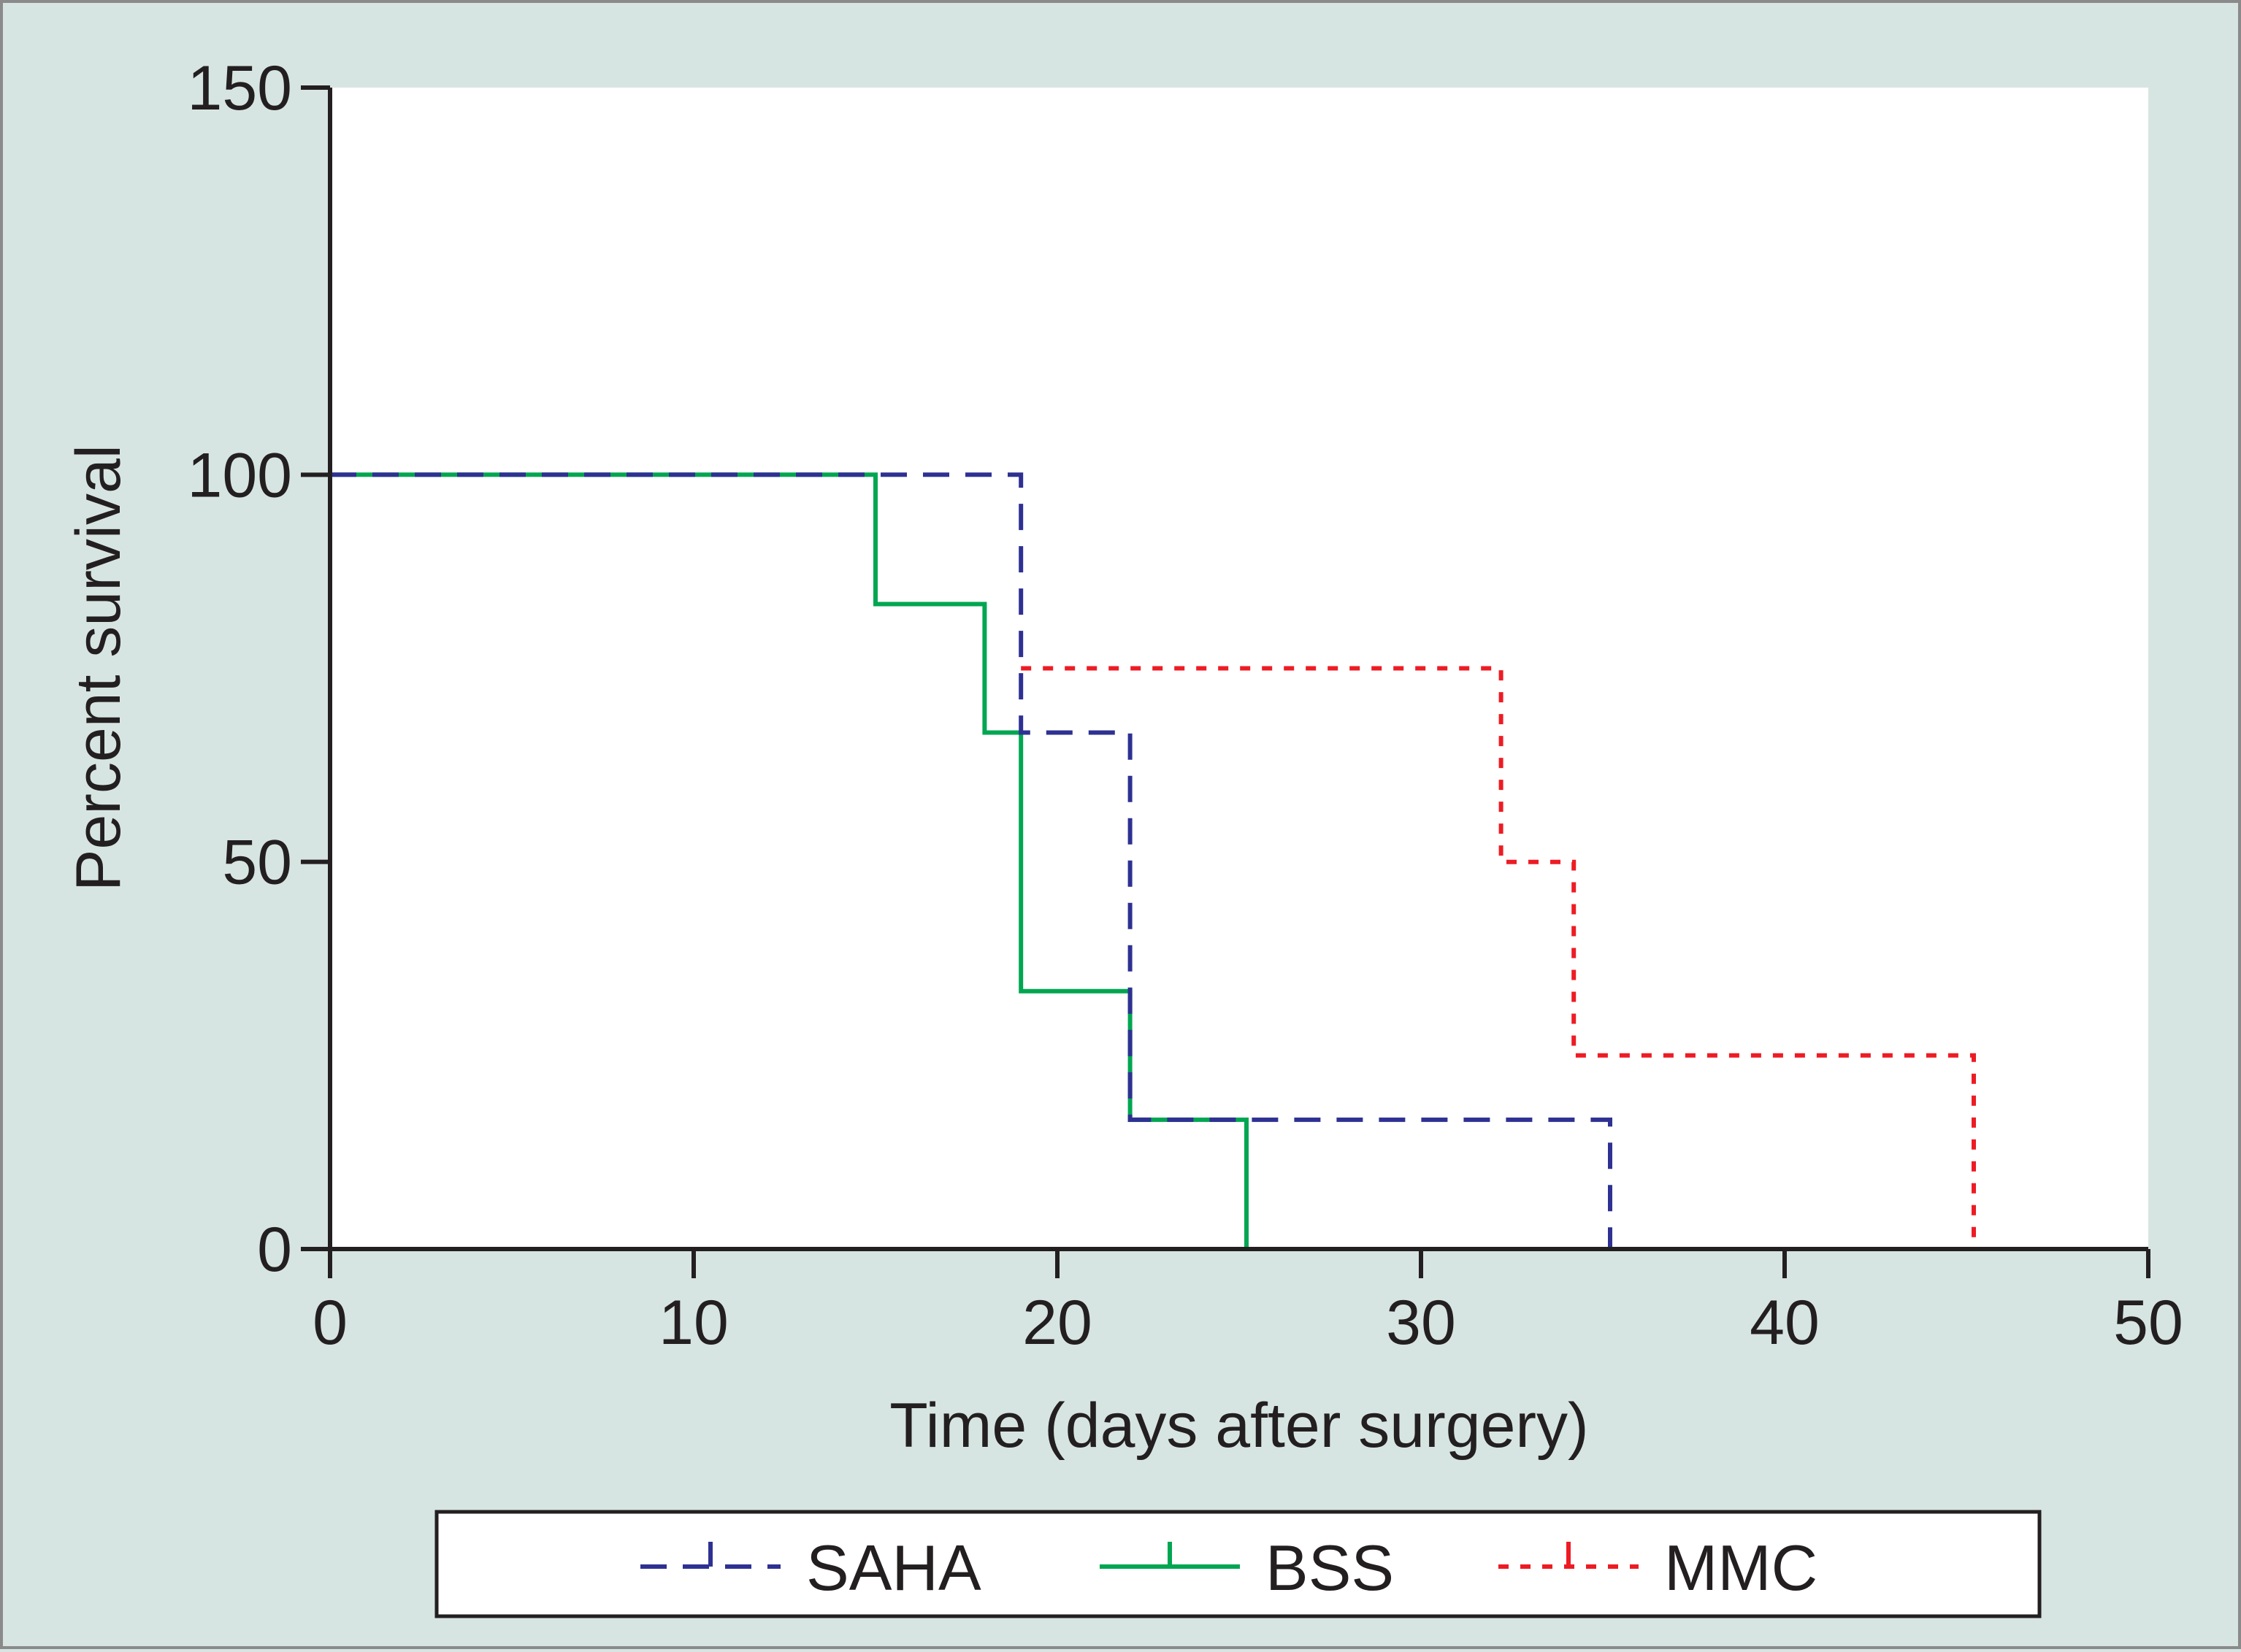 Image resolution: width=2241 pixels, height=1652 pixels. I want to click on y-ticks: 0 50 100 150, so click(259, 669).